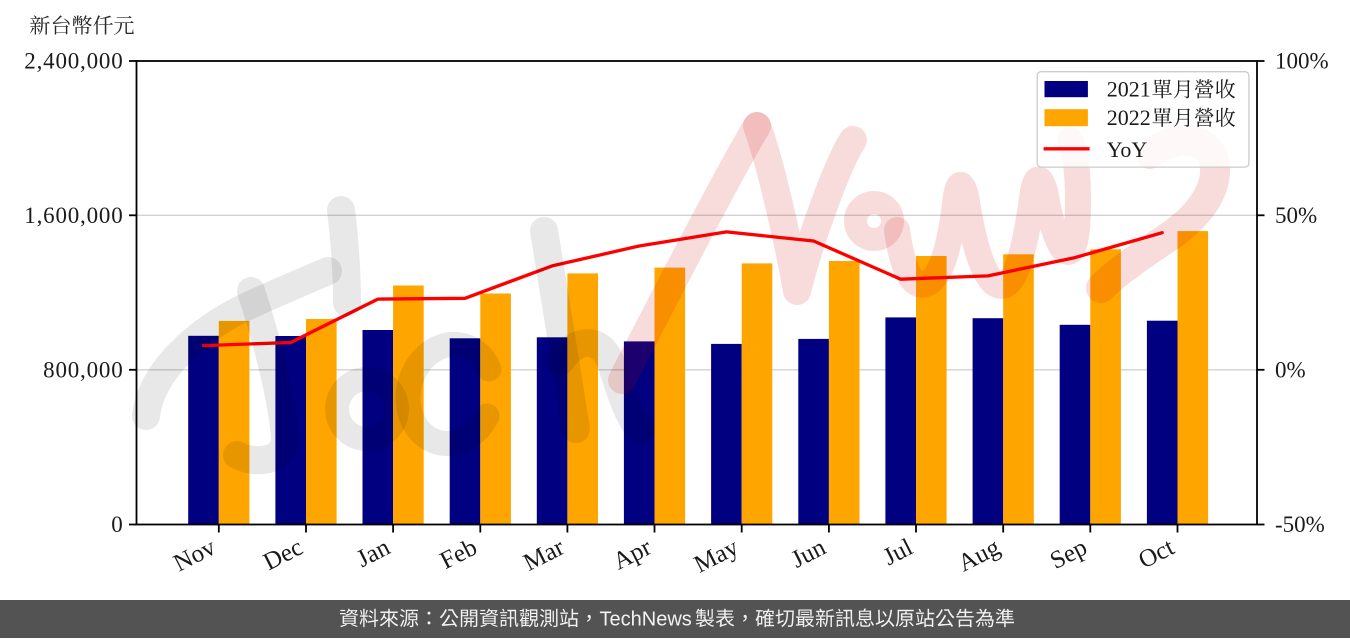  What do you see at coordinates (1296, 215) in the screenshot?
I see `svg-text: 50%` at bounding box center [1296, 215].